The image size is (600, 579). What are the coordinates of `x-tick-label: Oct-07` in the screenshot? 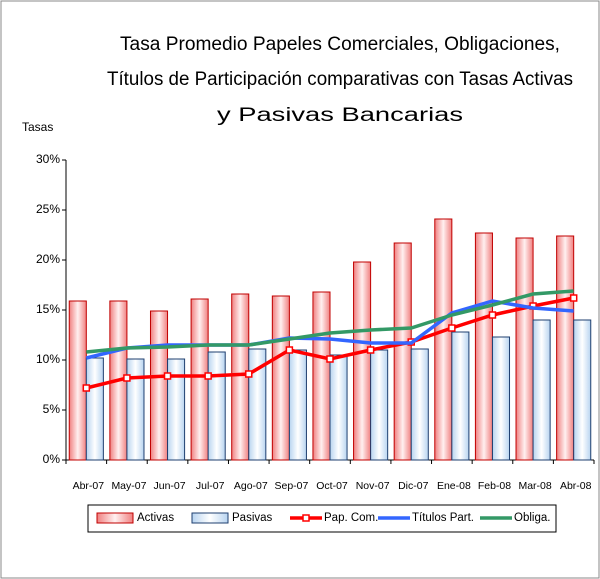 It's located at (332, 486).